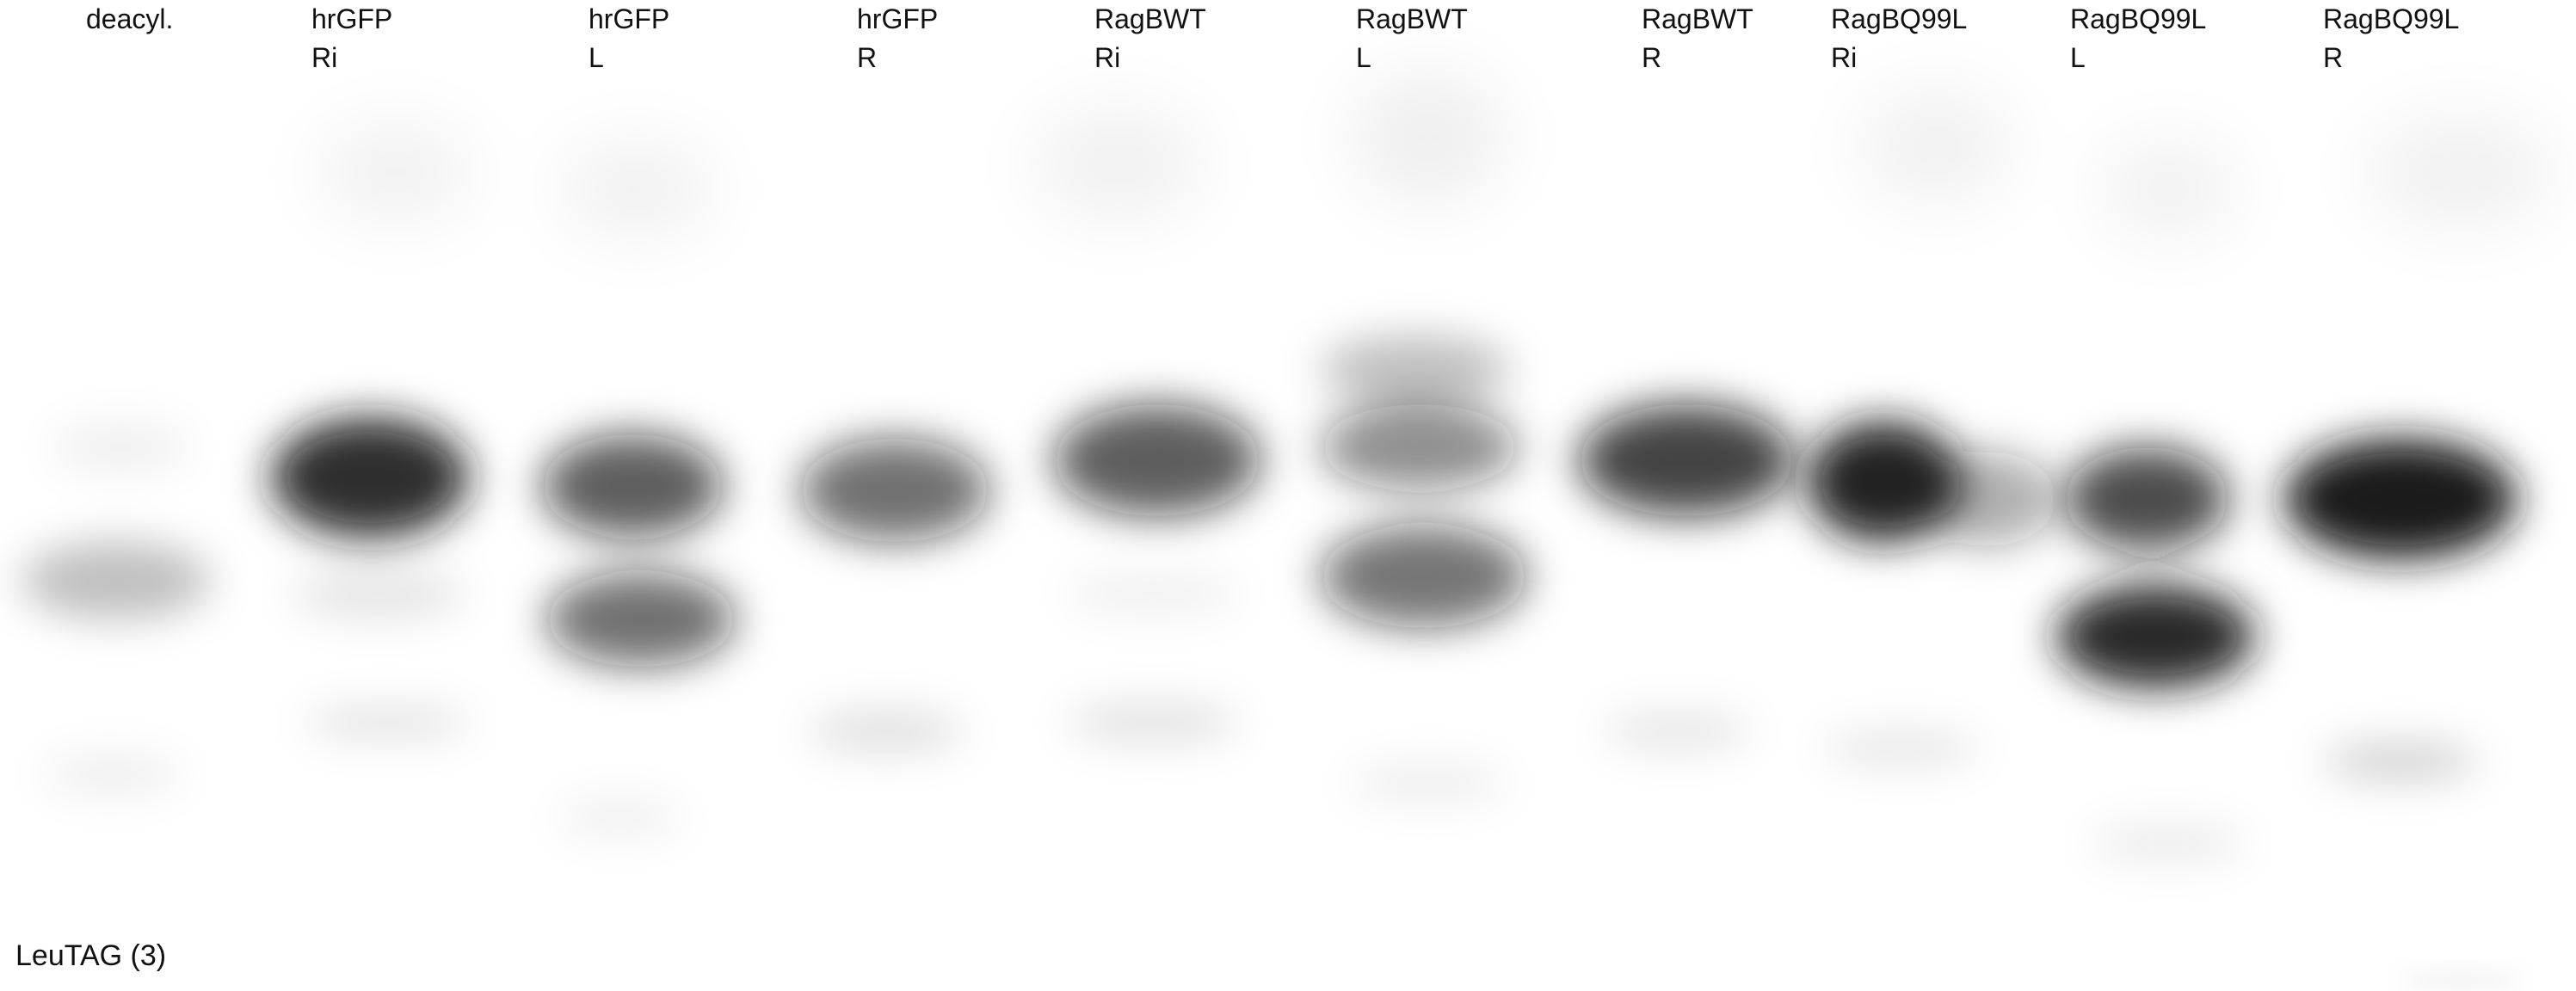 The width and height of the screenshot is (2576, 991). I want to click on lane-label-hrgfp-l: hrGFP L, so click(629, 38).